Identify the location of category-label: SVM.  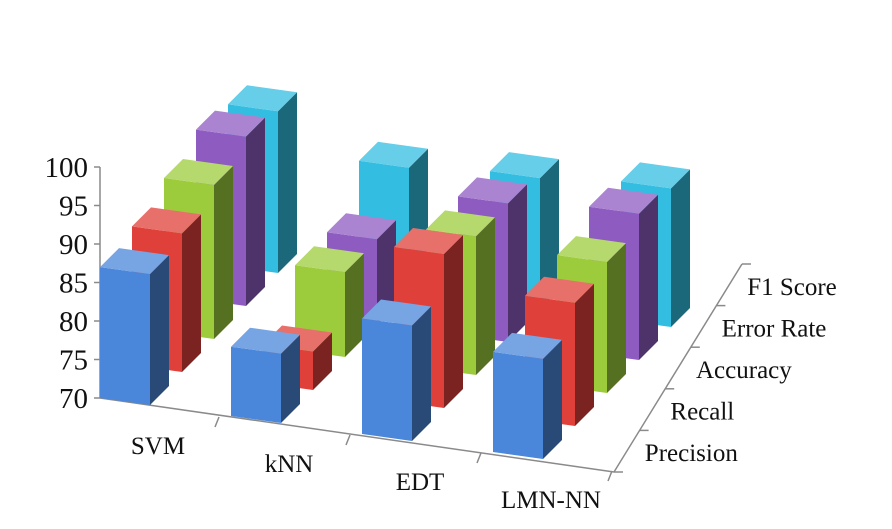
(158, 446).